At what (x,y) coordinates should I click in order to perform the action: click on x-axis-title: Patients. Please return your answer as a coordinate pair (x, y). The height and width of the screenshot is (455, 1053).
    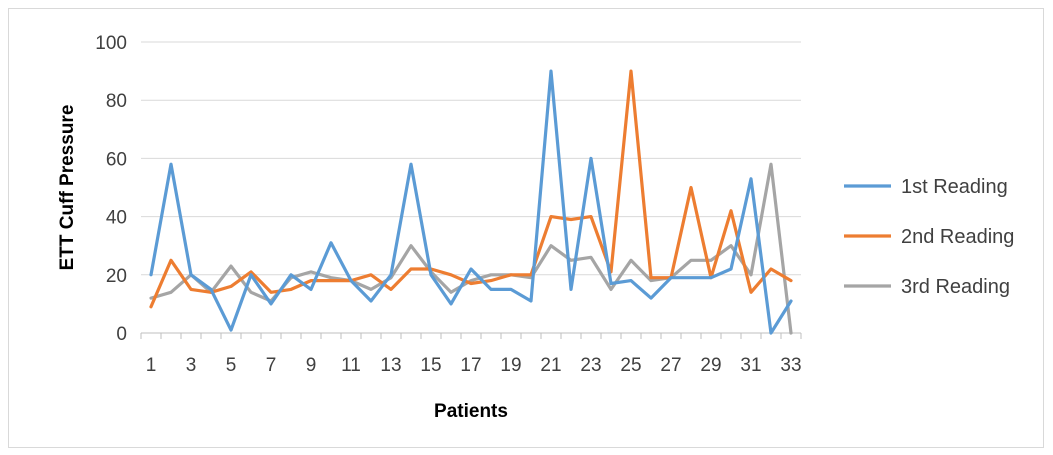
    Looking at the image, I should click on (471, 411).